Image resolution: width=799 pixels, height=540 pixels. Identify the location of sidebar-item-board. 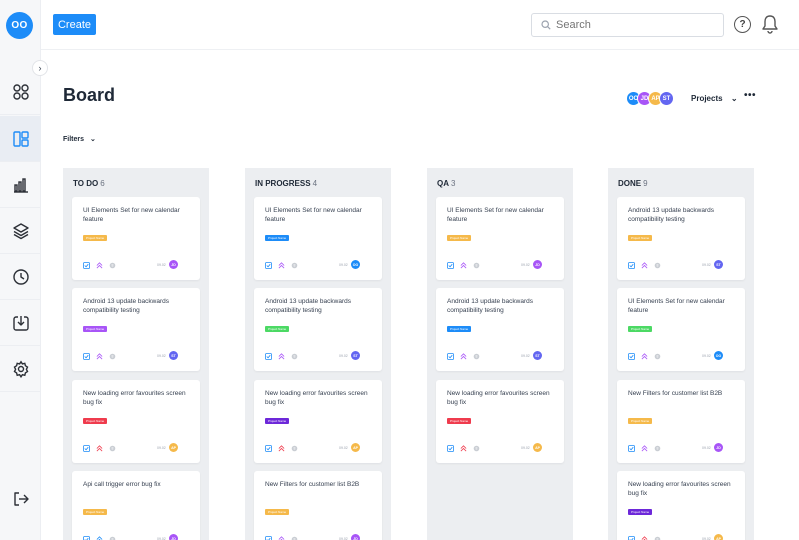
(20, 139).